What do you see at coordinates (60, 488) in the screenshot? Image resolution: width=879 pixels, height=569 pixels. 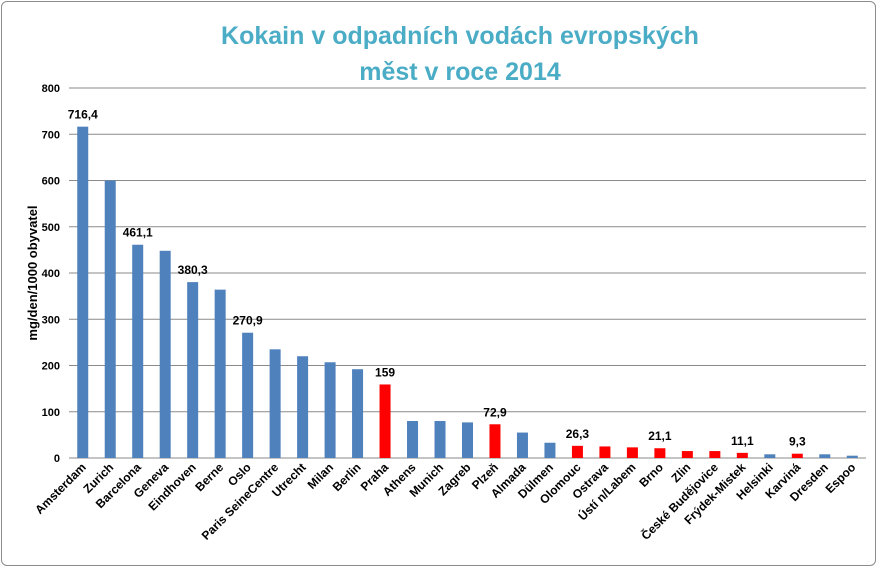 I see `x-tick-label: Amsterdam` at bounding box center [60, 488].